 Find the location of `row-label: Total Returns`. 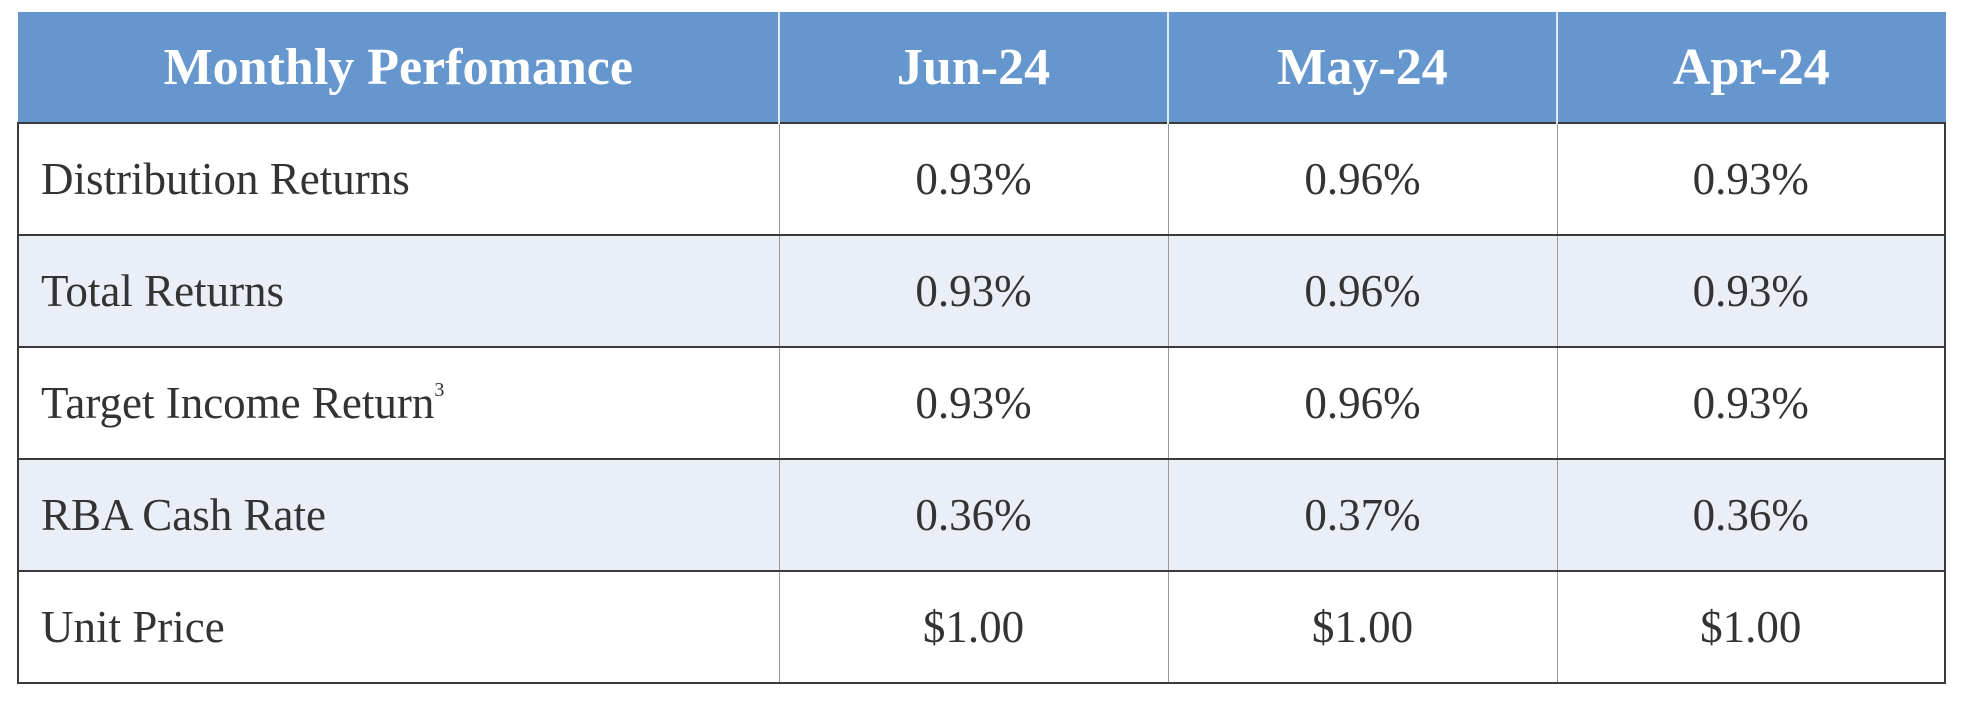

row-label: Total Returns is located at coordinates (398, 291).